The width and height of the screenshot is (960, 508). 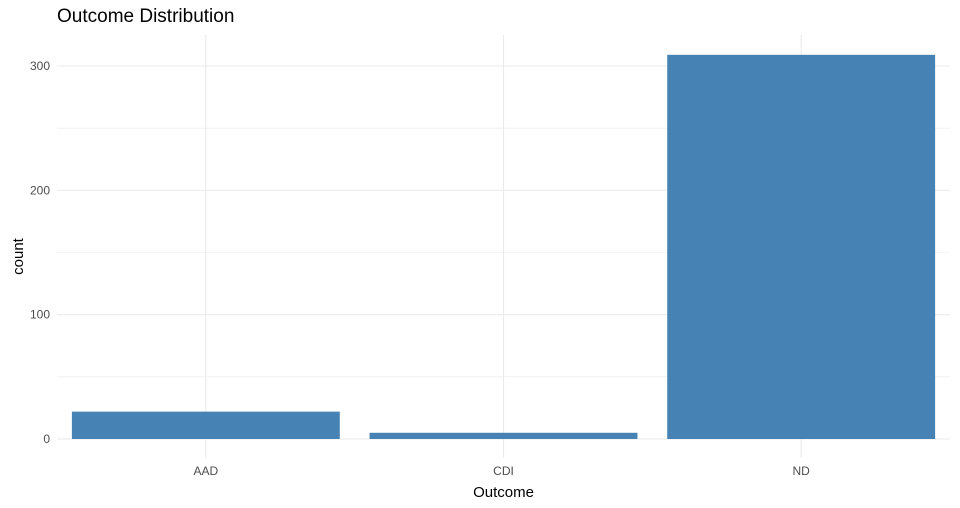 I want to click on y-axis-title: count, so click(x=18, y=256).